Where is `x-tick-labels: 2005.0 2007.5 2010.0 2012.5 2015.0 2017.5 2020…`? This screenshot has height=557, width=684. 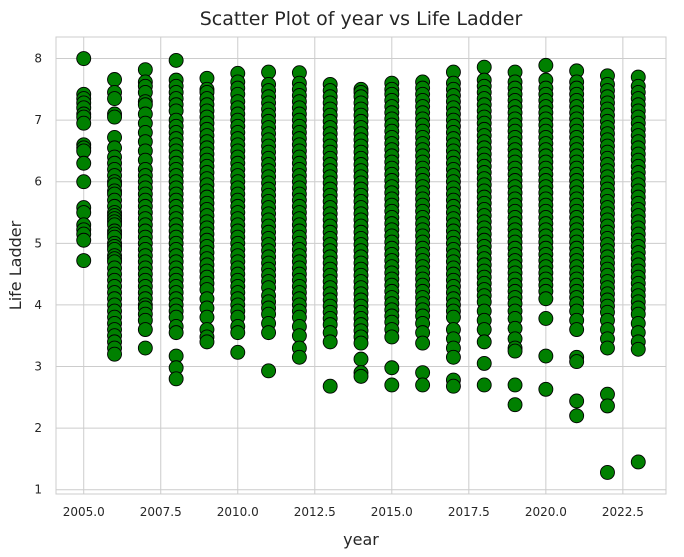 x-tick-labels: 2005.0 2007.5 2010.0 2012.5 2015.0 2017.5 2020… is located at coordinates (353, 512).